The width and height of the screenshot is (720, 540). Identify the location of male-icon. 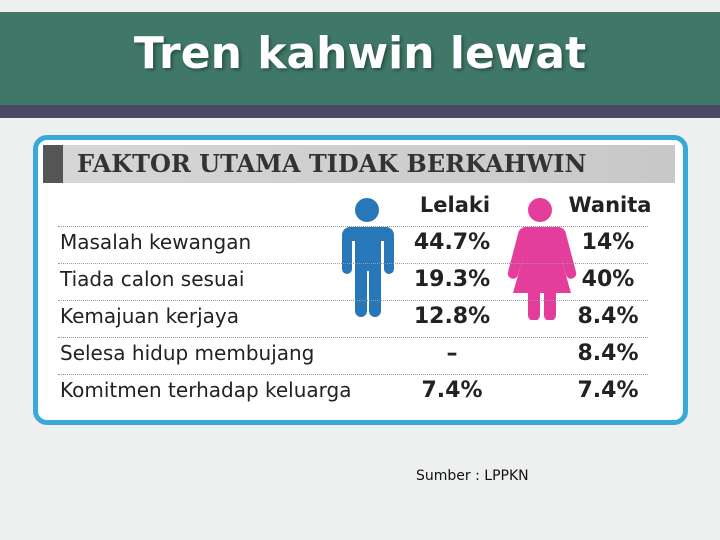
(368, 257).